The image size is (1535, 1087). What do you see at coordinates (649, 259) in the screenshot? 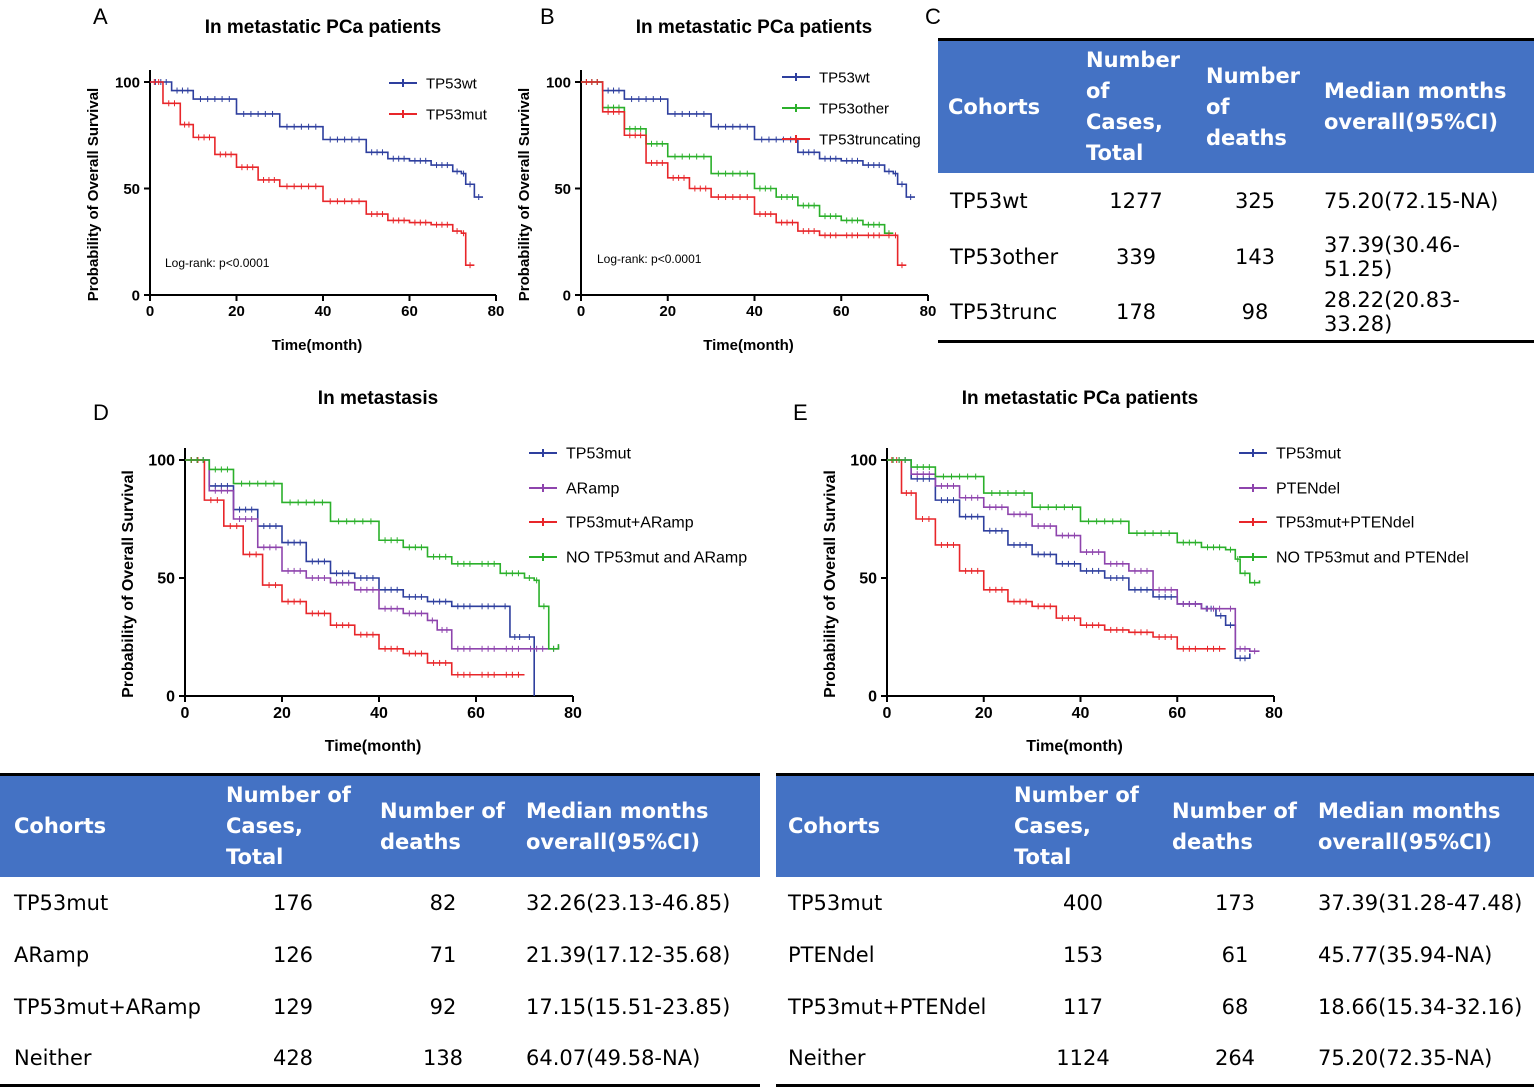
I see `chart-b-logrank-annotation: Log-rank: p<0.0001` at bounding box center [649, 259].